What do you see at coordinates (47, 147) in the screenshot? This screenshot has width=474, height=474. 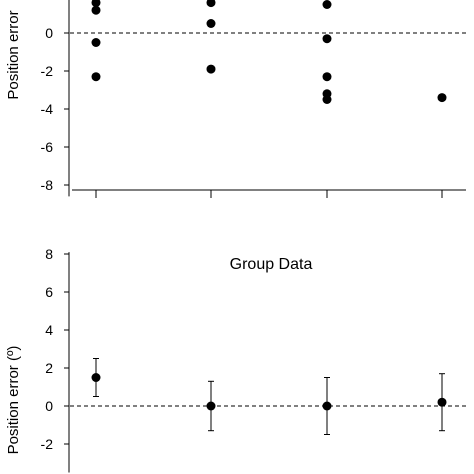 I see `y-tick-label: -6` at bounding box center [47, 147].